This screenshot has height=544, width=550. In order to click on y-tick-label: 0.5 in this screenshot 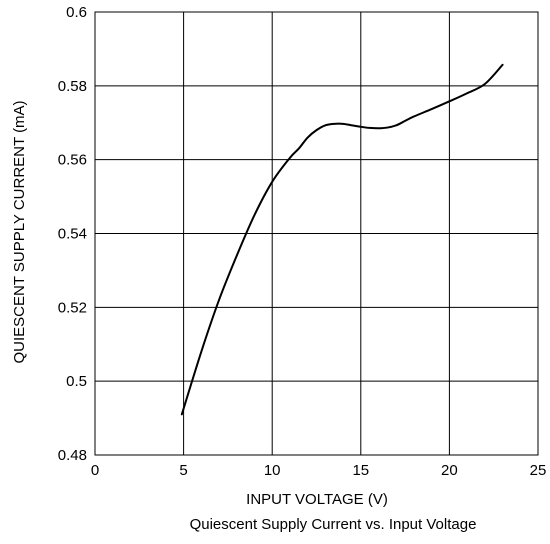, I will do `click(76, 381)`.